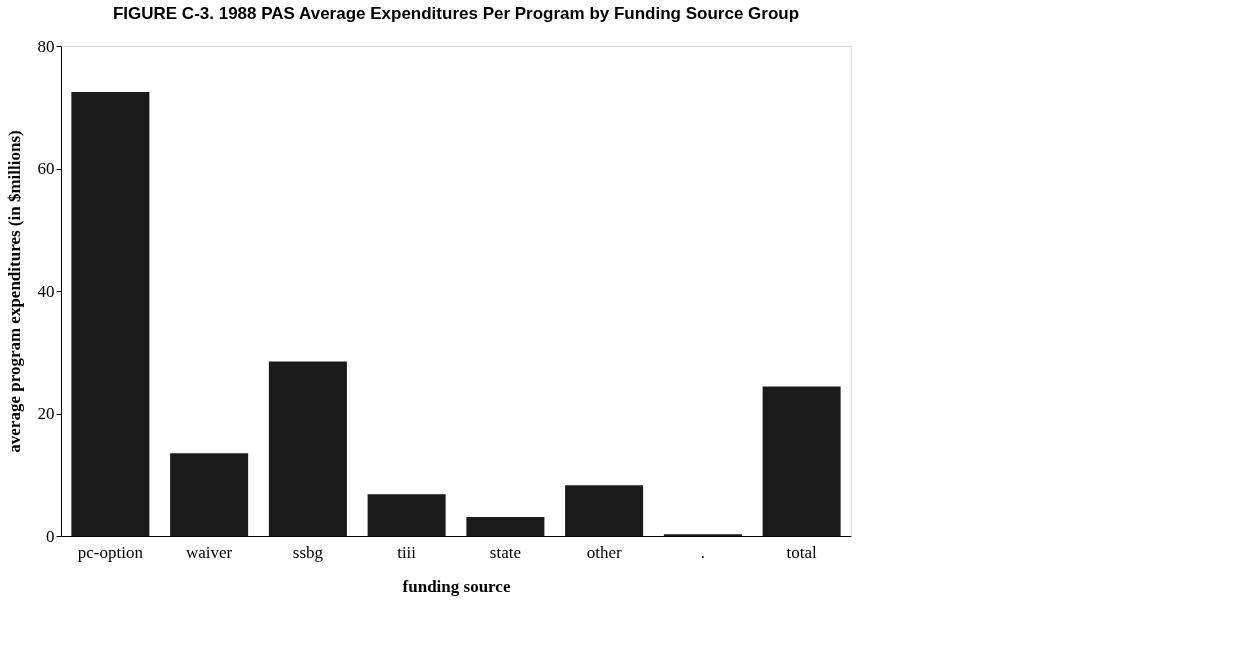 The height and width of the screenshot is (668, 1253). Describe the element at coordinates (14, 291) in the screenshot. I see `y-axis-title: average program expenditures (in $millions)` at that location.